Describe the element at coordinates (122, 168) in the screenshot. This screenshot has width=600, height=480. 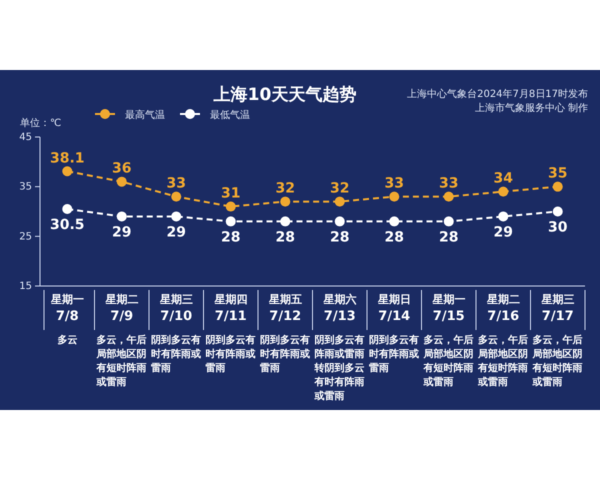
I see `data-label: 36` at that location.